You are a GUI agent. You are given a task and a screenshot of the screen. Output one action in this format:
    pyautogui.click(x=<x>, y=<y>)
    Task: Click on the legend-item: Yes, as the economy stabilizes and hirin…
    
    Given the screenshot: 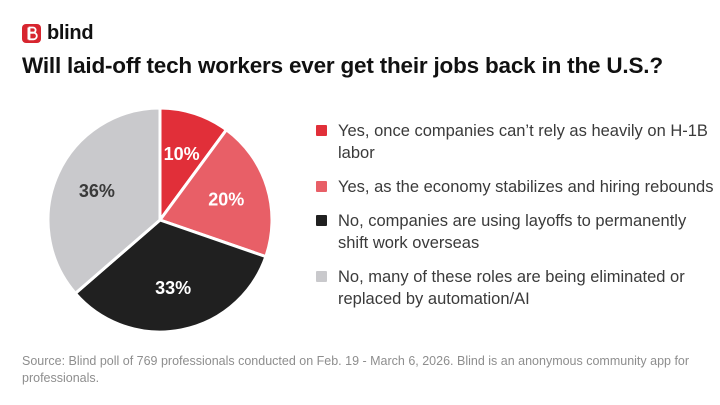 What is the action you would take?
    pyautogui.click(x=516, y=187)
    